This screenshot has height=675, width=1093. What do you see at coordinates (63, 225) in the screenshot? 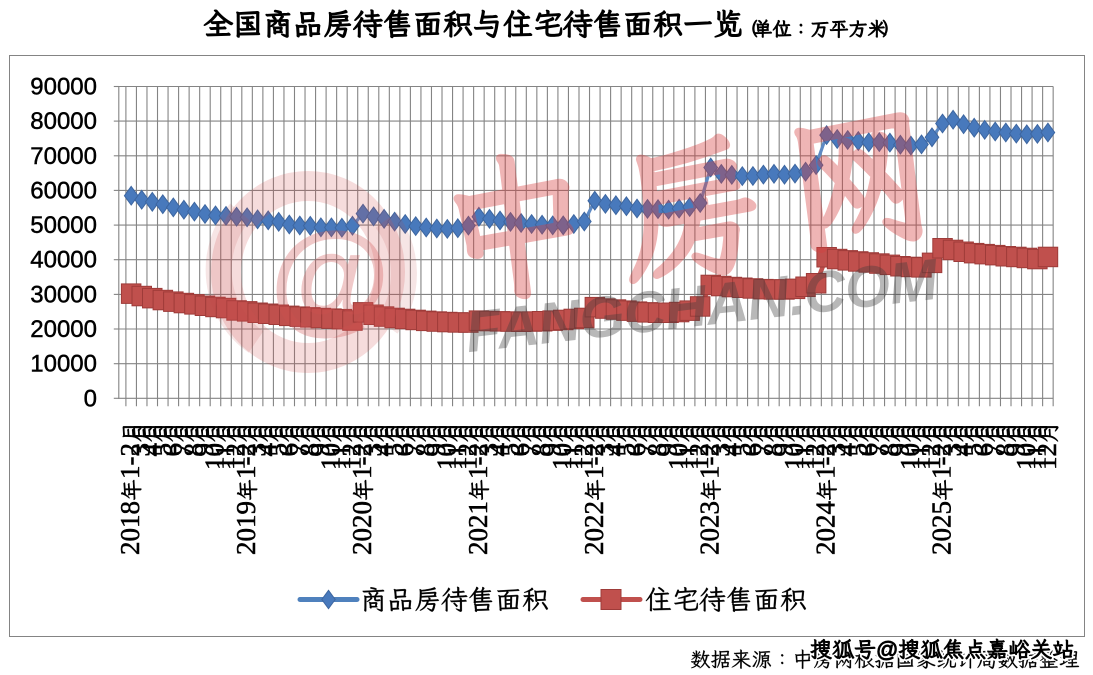
I see `svg-text: 50000` at bounding box center [63, 225].